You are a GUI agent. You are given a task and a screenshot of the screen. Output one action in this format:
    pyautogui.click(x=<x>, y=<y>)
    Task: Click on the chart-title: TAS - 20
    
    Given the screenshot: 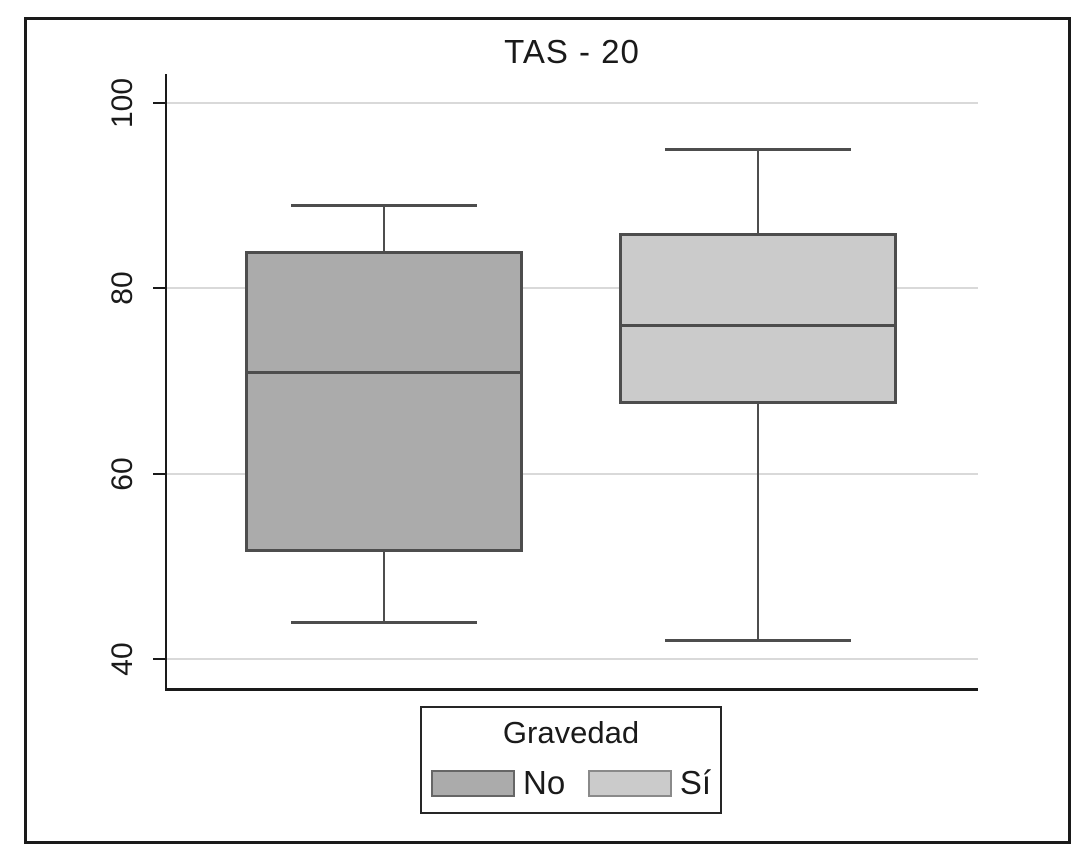 What is the action you would take?
    pyautogui.click(x=572, y=51)
    